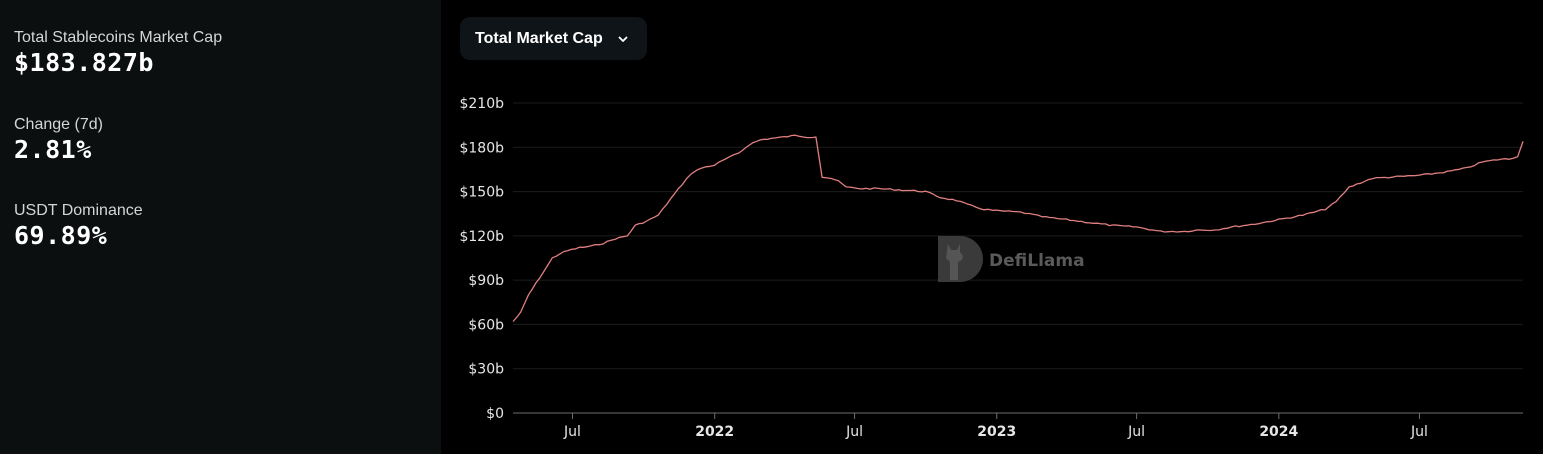  Describe the element at coordinates (481, 193) in the screenshot. I see `y-tick-label: $150b` at that location.